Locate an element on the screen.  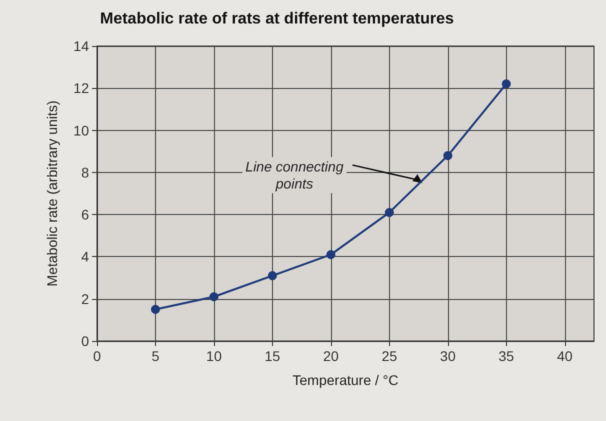
y-axis-title: Metabolic rate (arbitrary units) is located at coordinates (52, 193).